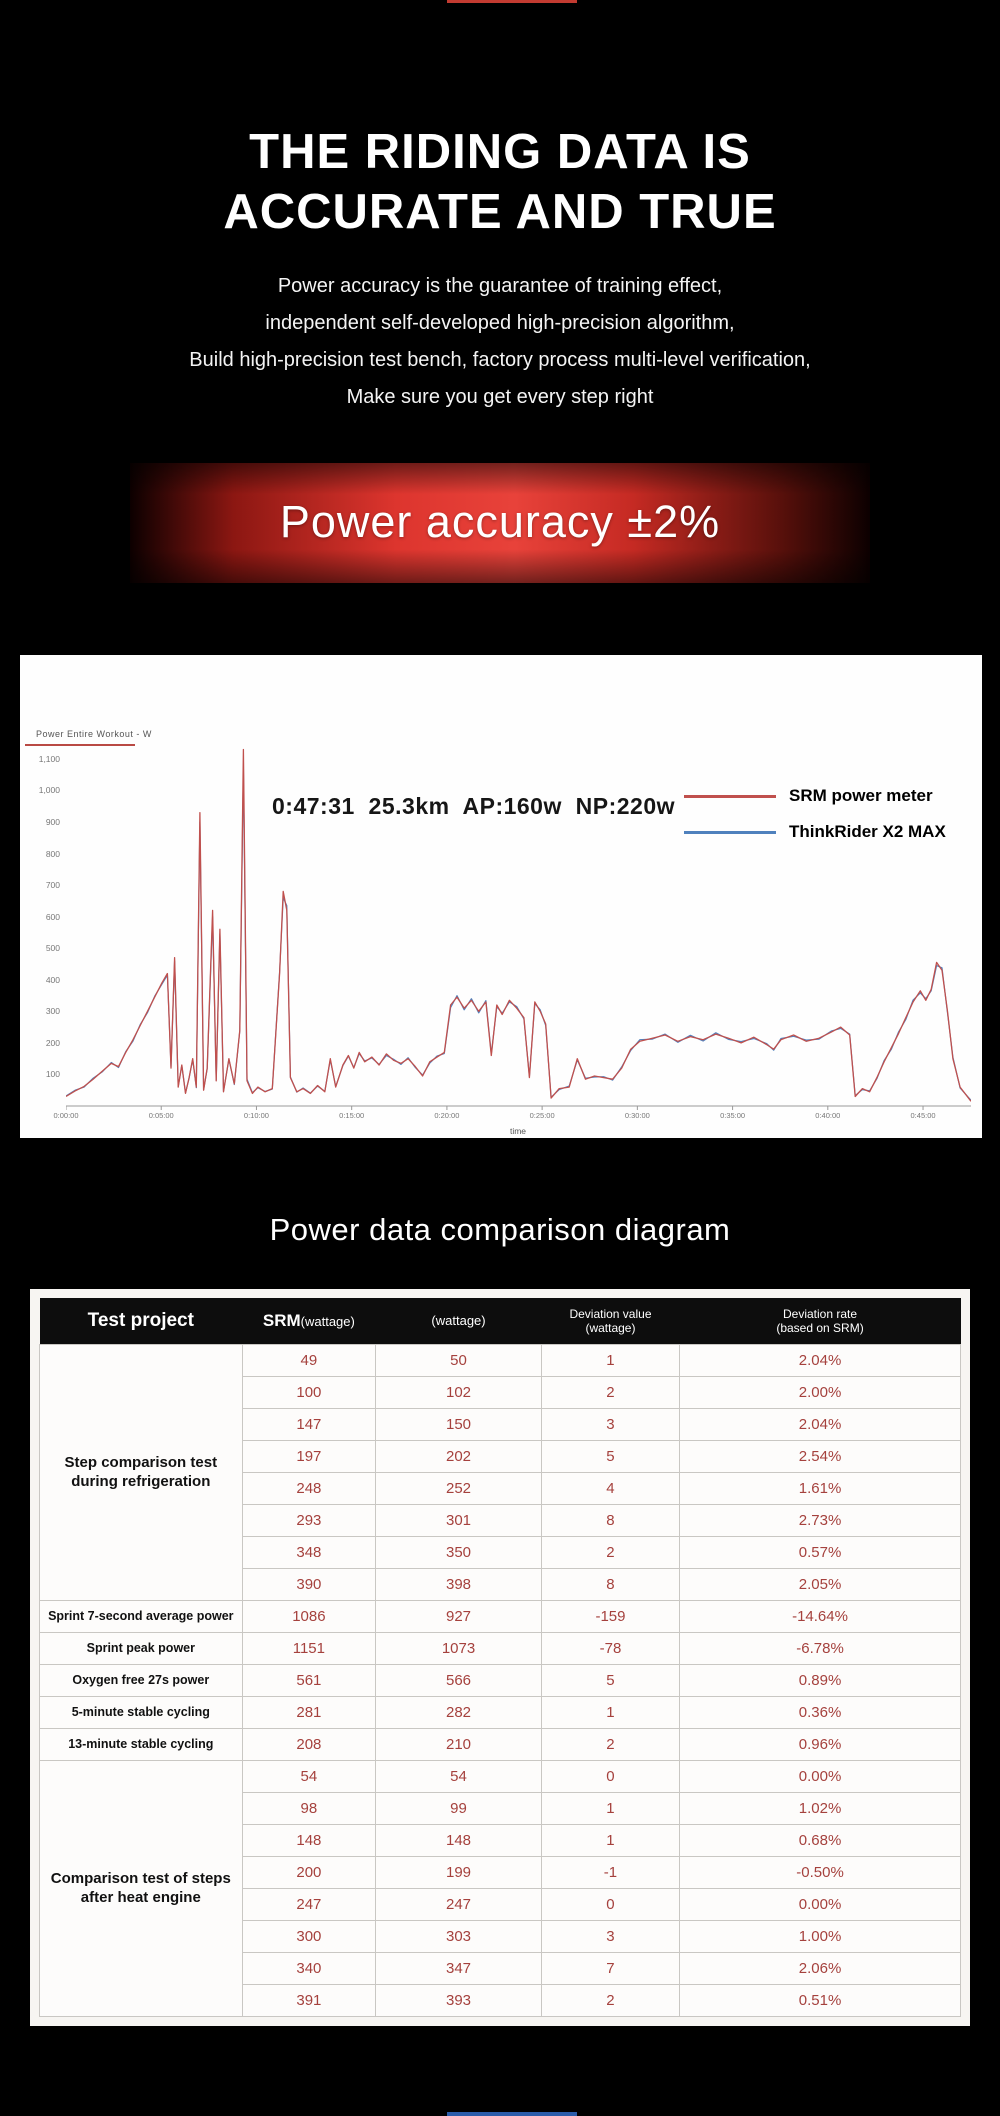  What do you see at coordinates (309, 1321) in the screenshot?
I see `col-header-srm-wattage: SRM(wattage)` at bounding box center [309, 1321].